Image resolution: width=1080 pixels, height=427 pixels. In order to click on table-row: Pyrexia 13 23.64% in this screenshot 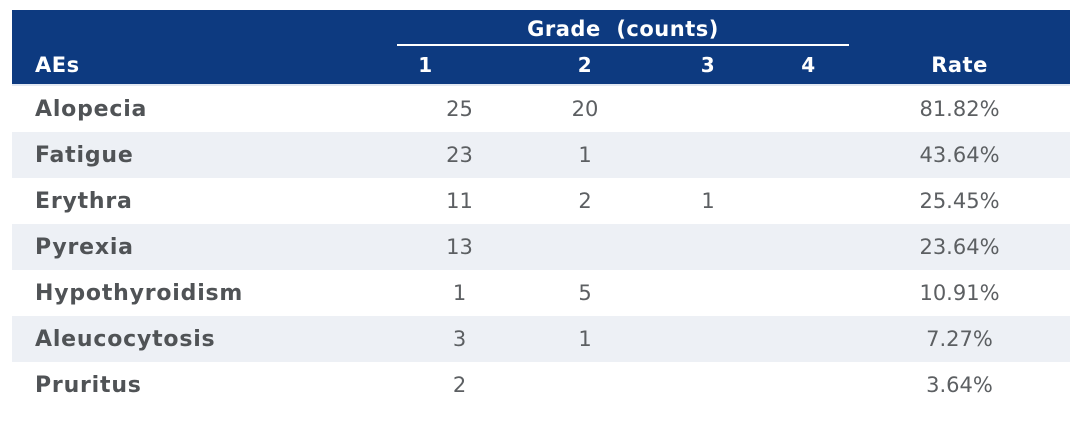, I will do `click(541, 247)`.